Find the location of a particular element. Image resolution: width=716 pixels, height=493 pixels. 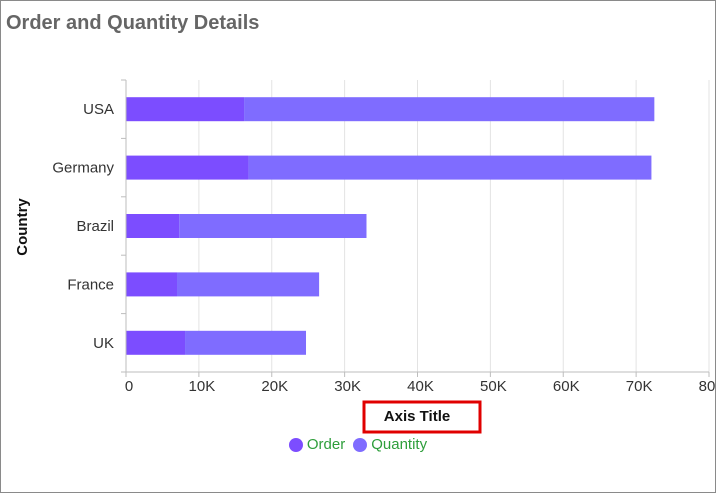

x-tick-label: 40K is located at coordinates (420, 386).